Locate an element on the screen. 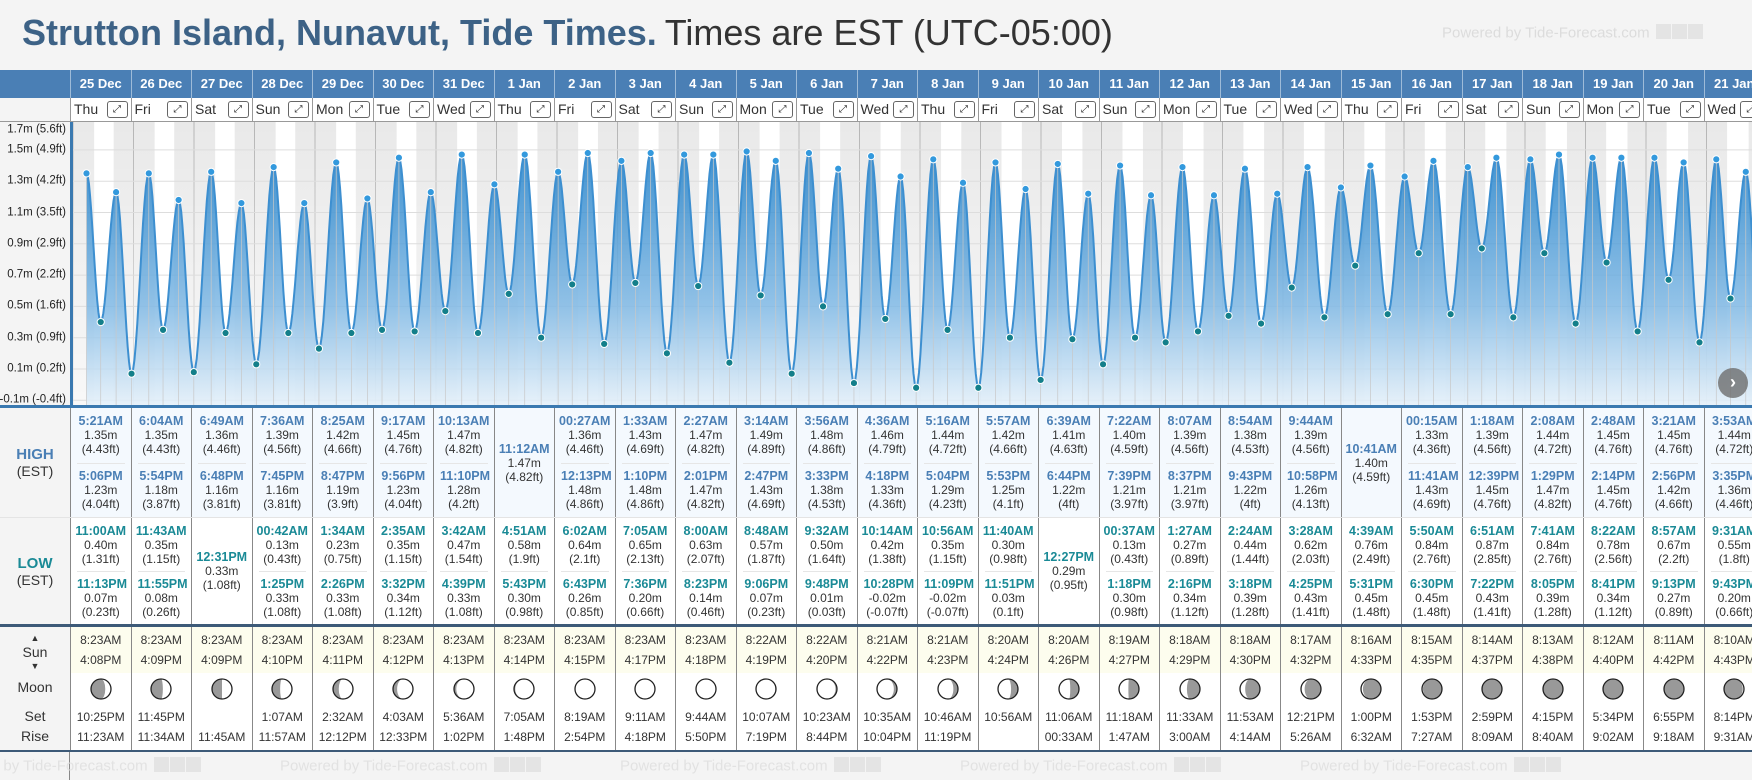 This screenshot has width=1752, height=780. low-tide-entry: 8:05PM 0.39m (1.28ft) is located at coordinates (1553, 597).